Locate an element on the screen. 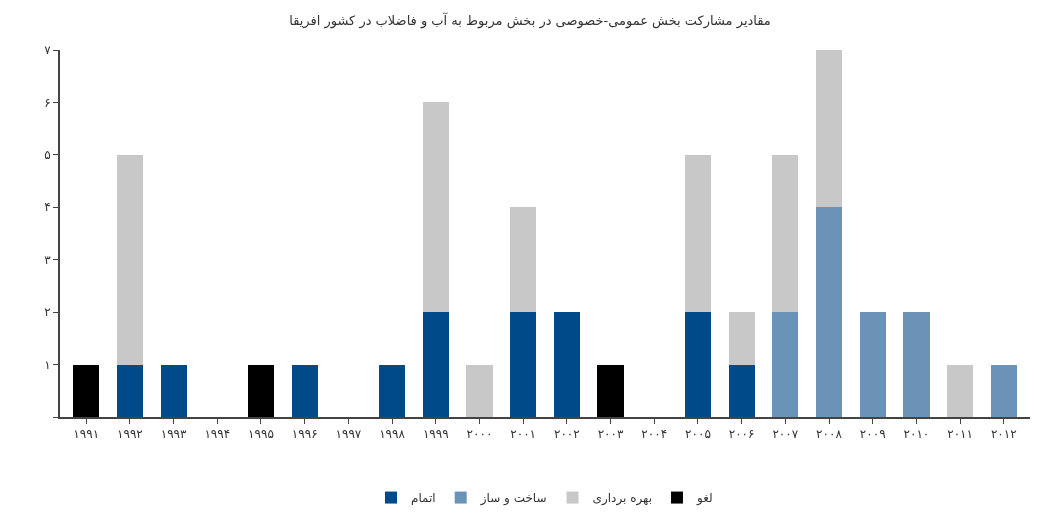 This screenshot has height=524, width=1060. x-tick-label: ۲۰۰۰ is located at coordinates (479, 434).